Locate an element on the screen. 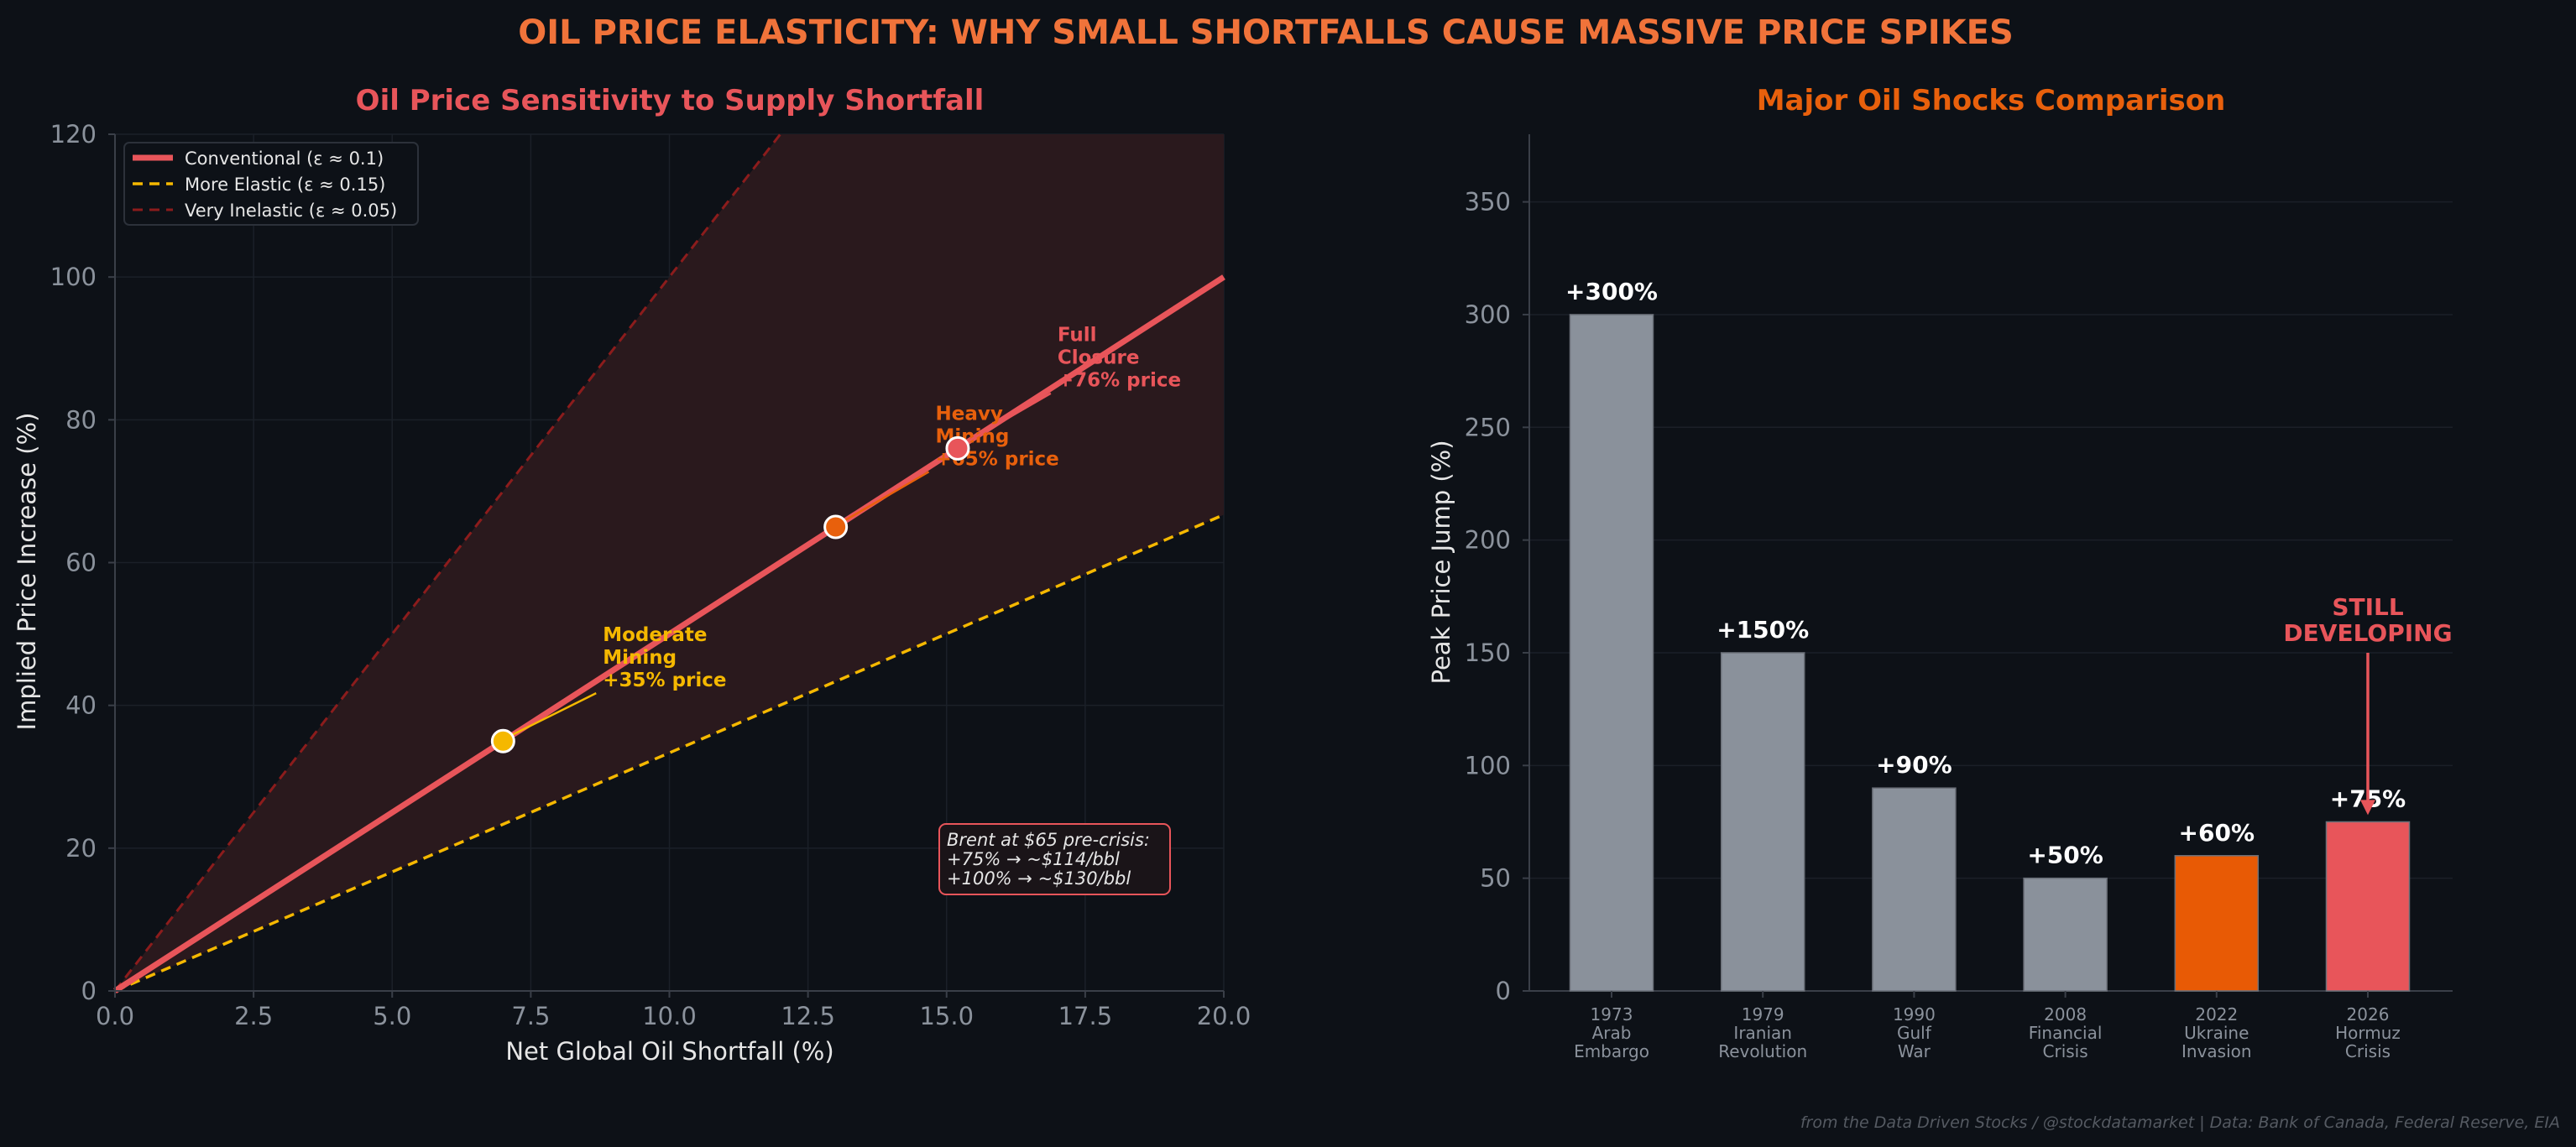 The height and width of the screenshot is (1147, 2576). legend-box is located at coordinates (271, 184).